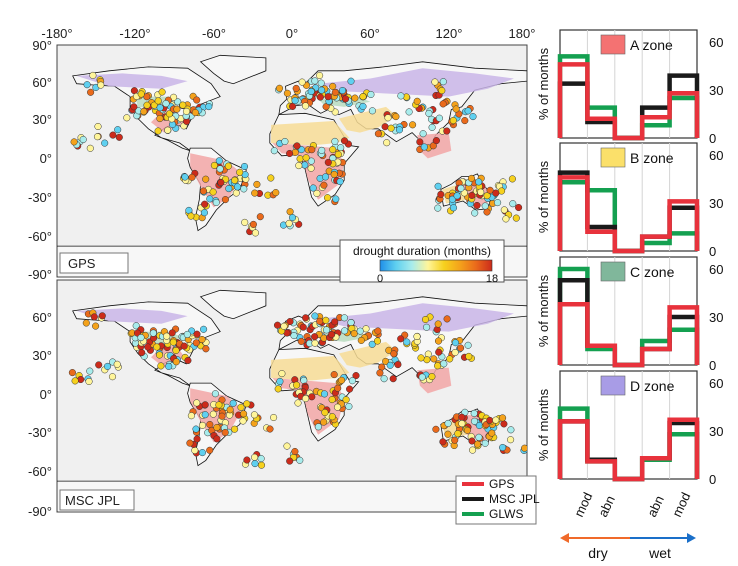  I want to click on lat-tick: 30°, so click(42, 355).